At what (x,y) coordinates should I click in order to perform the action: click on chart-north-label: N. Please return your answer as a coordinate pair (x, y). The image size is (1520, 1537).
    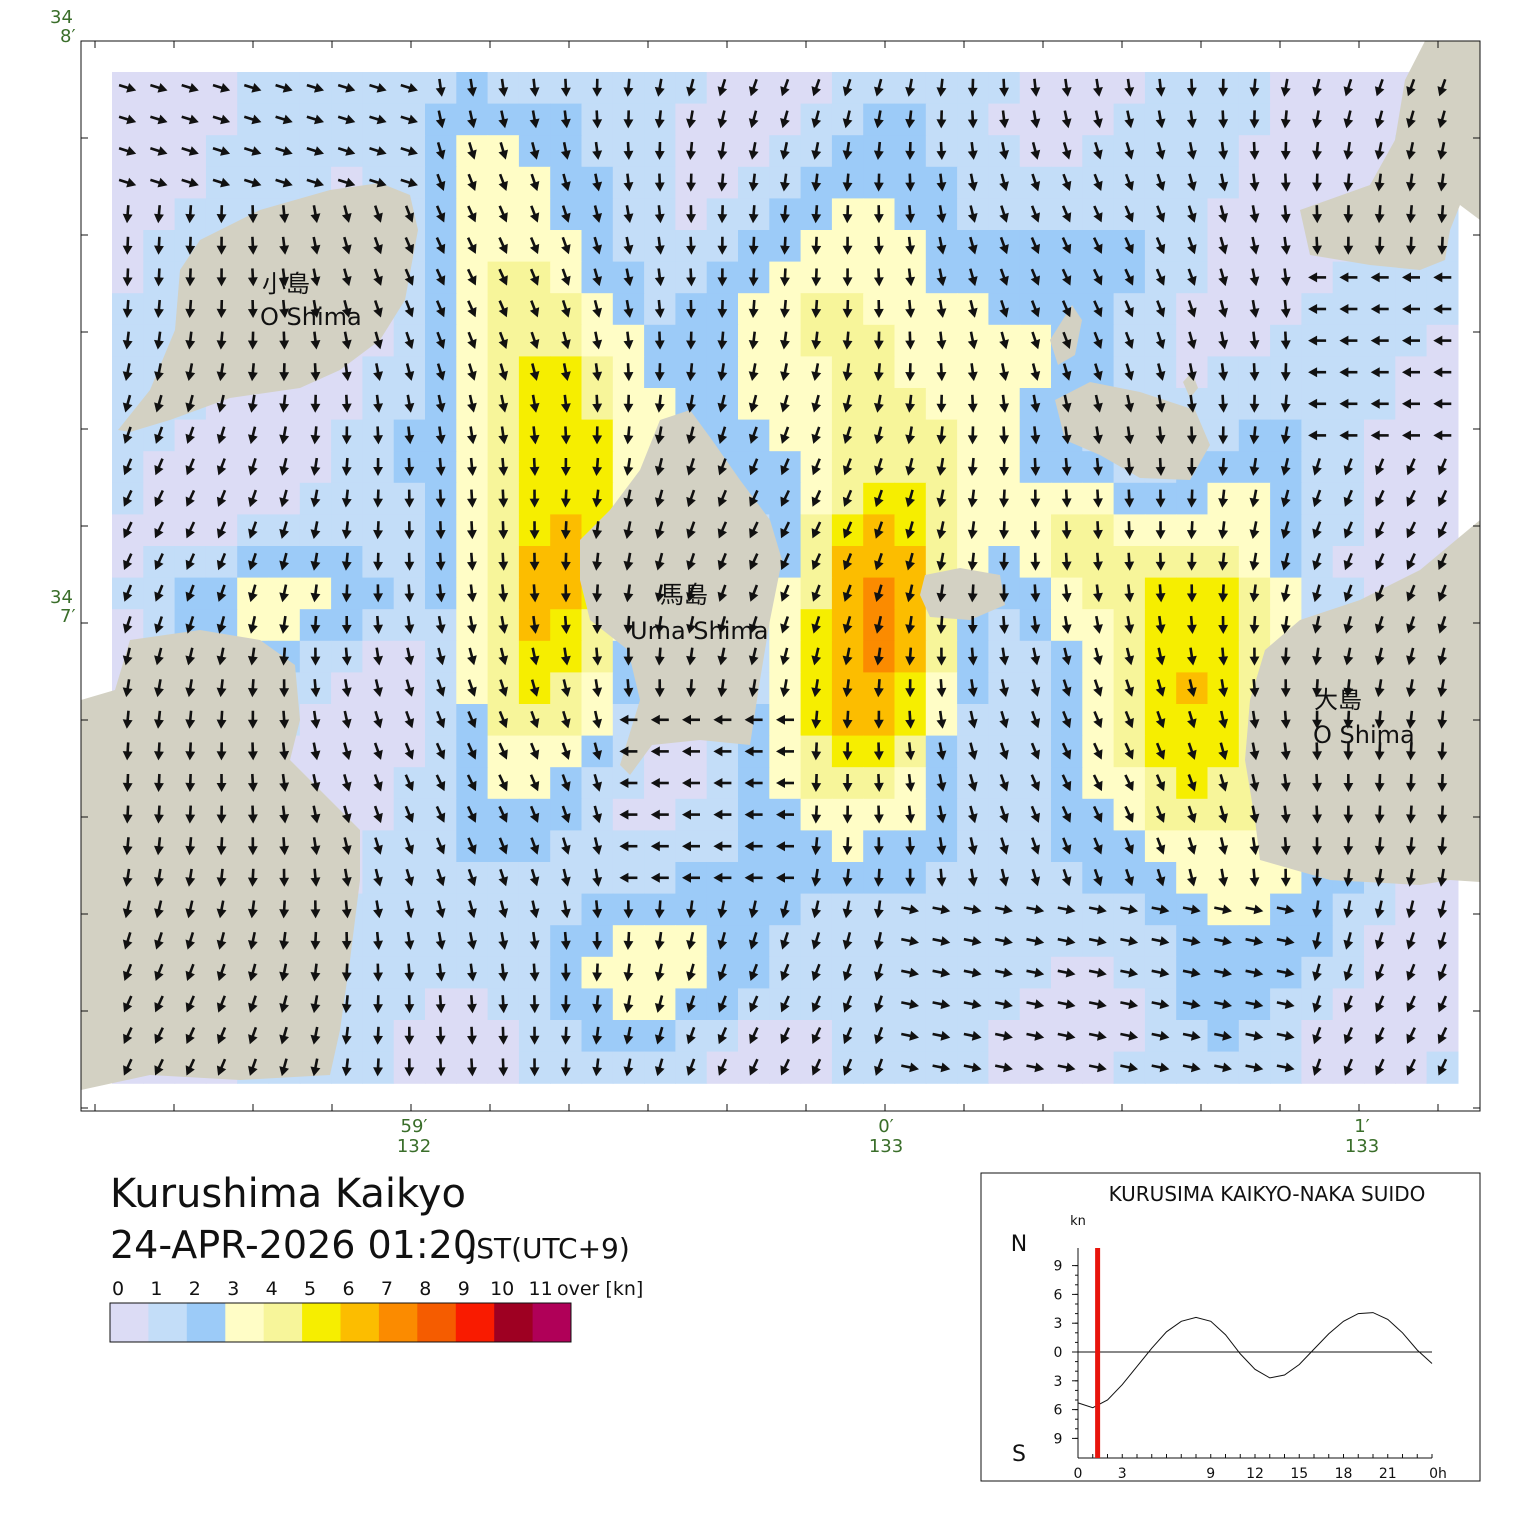
    Looking at the image, I should click on (1019, 1244).